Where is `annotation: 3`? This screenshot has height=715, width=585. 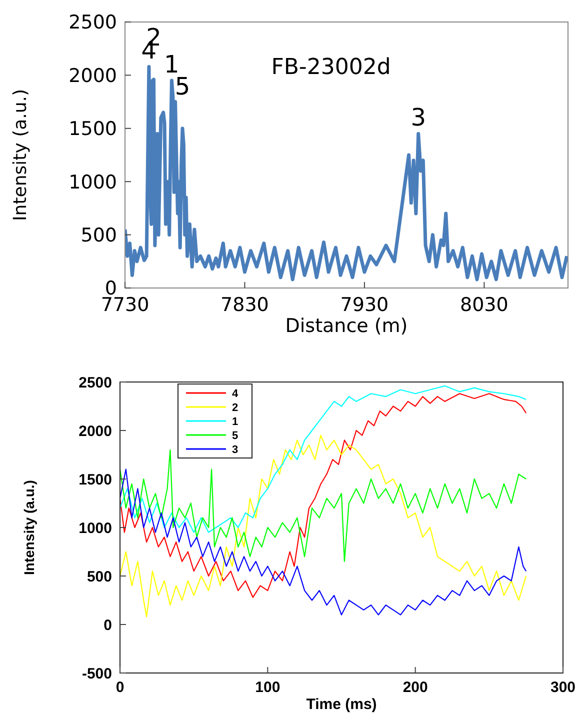 annotation: 3 is located at coordinates (418, 118).